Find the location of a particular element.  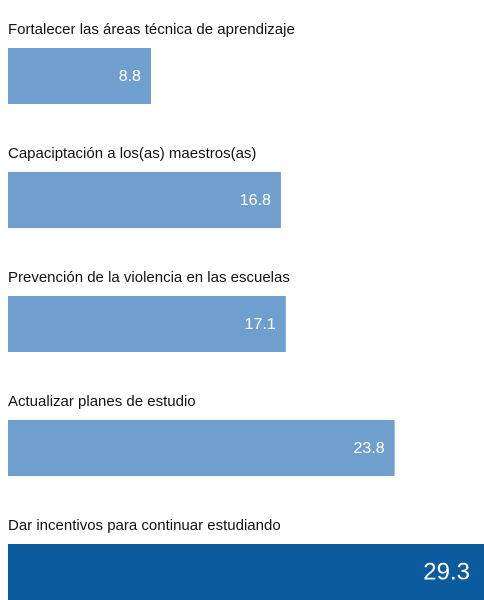

category-label: Actualizar planes de estudio is located at coordinates (102, 401).